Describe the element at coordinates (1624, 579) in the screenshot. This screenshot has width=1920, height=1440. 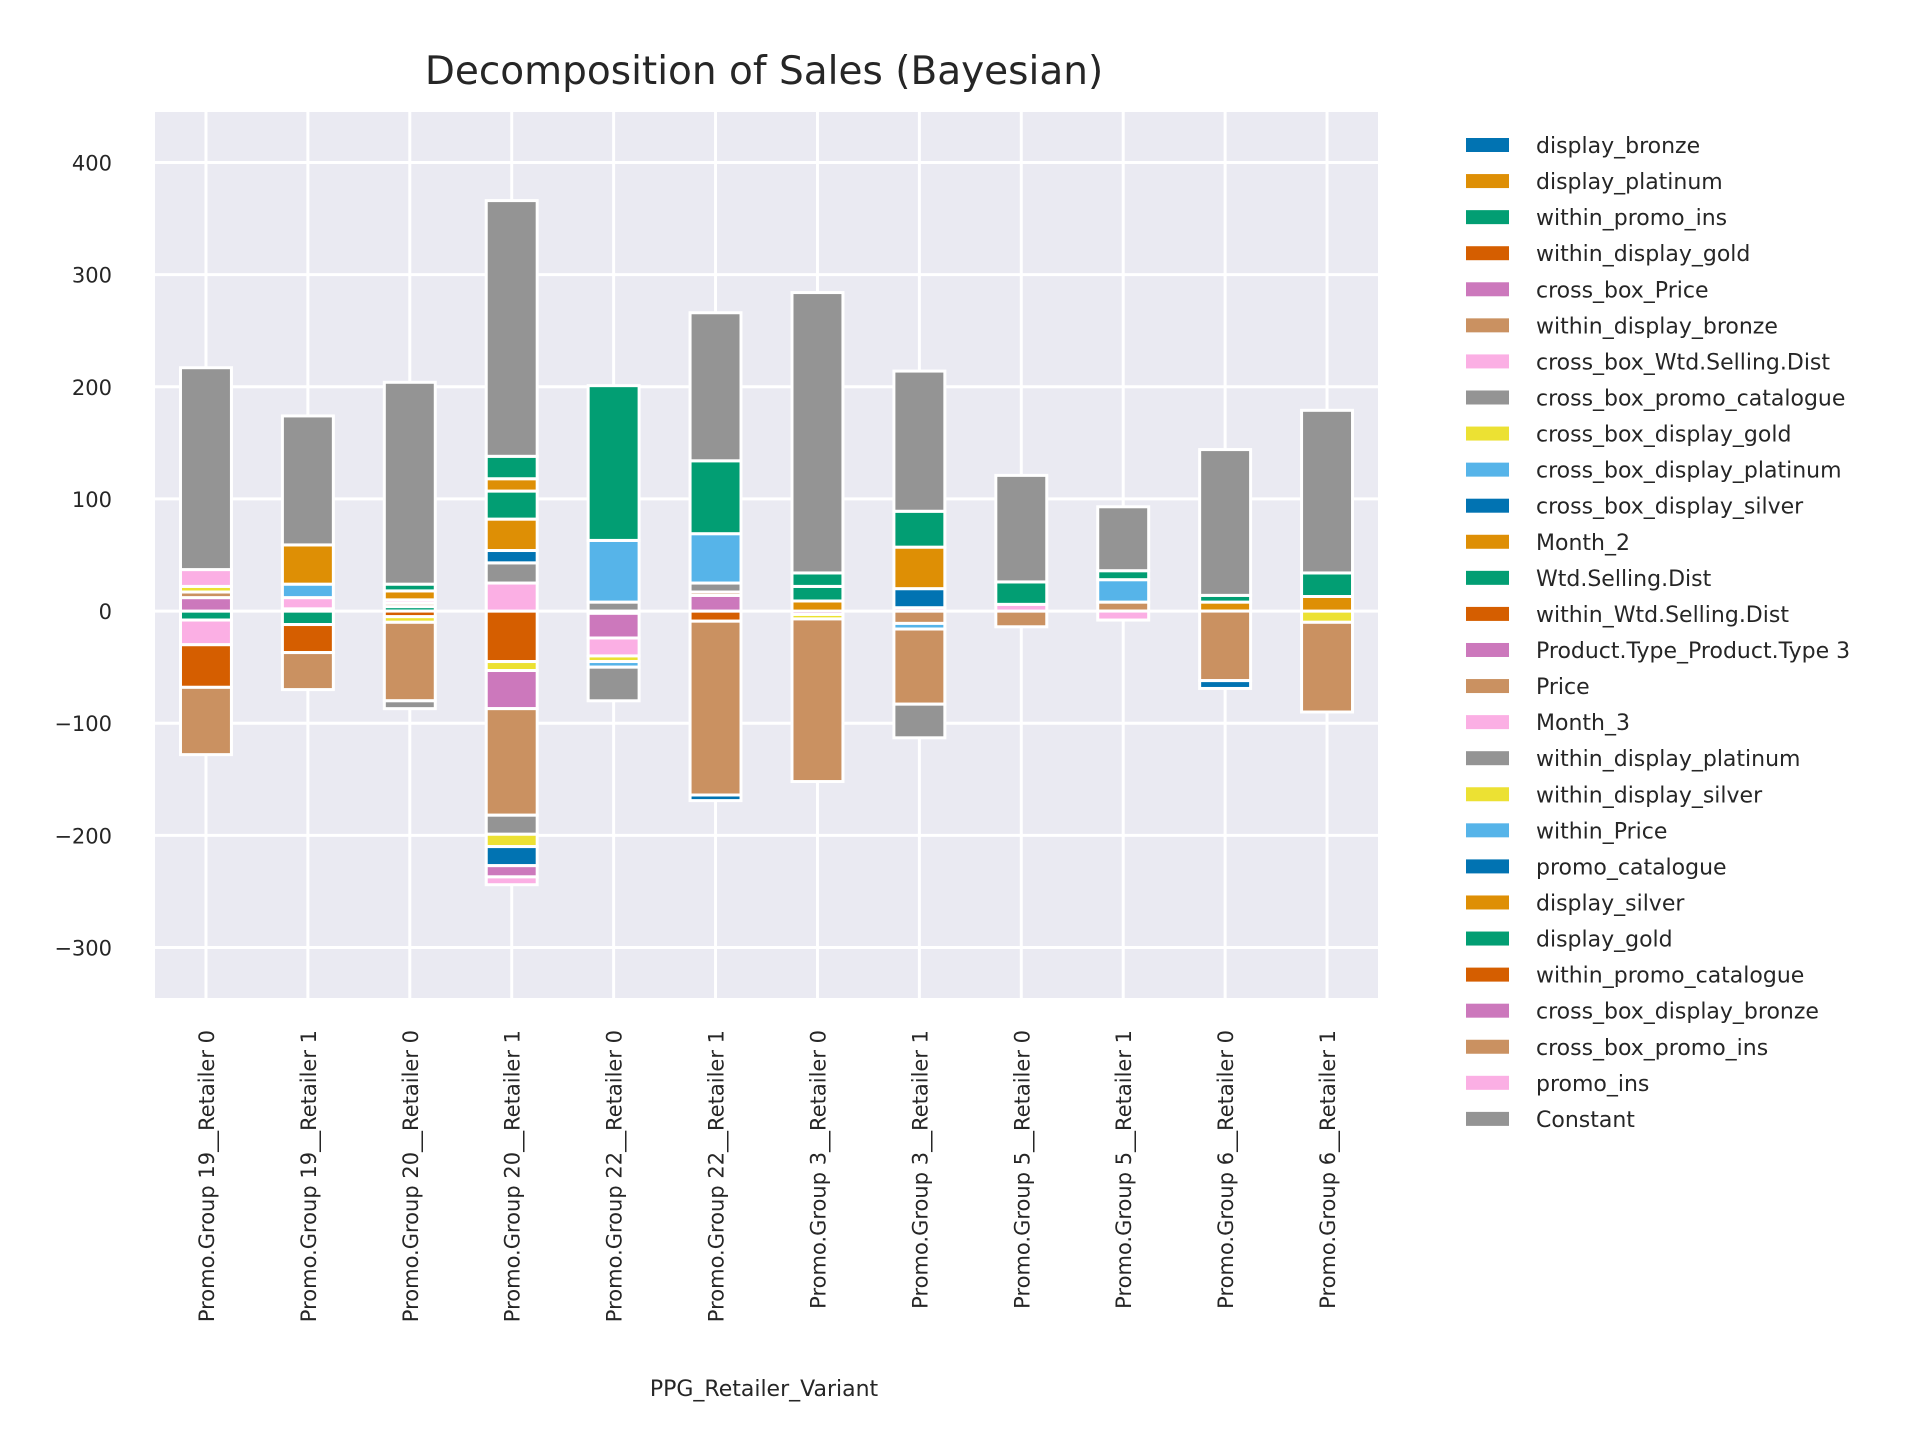
I see `legend-label: Wtd.Selling.Dist` at that location.